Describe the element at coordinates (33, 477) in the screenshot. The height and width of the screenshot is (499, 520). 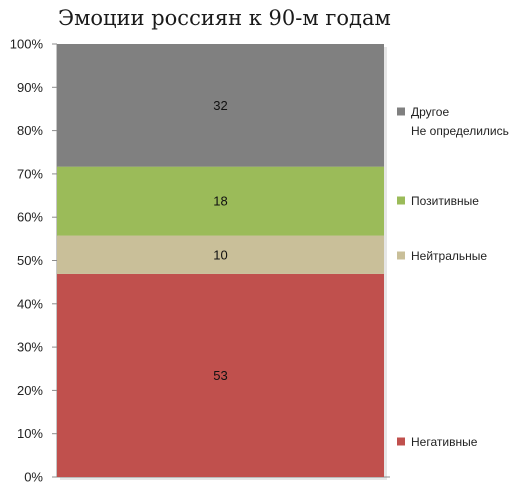
I see `y-tick-label: 0%` at that location.